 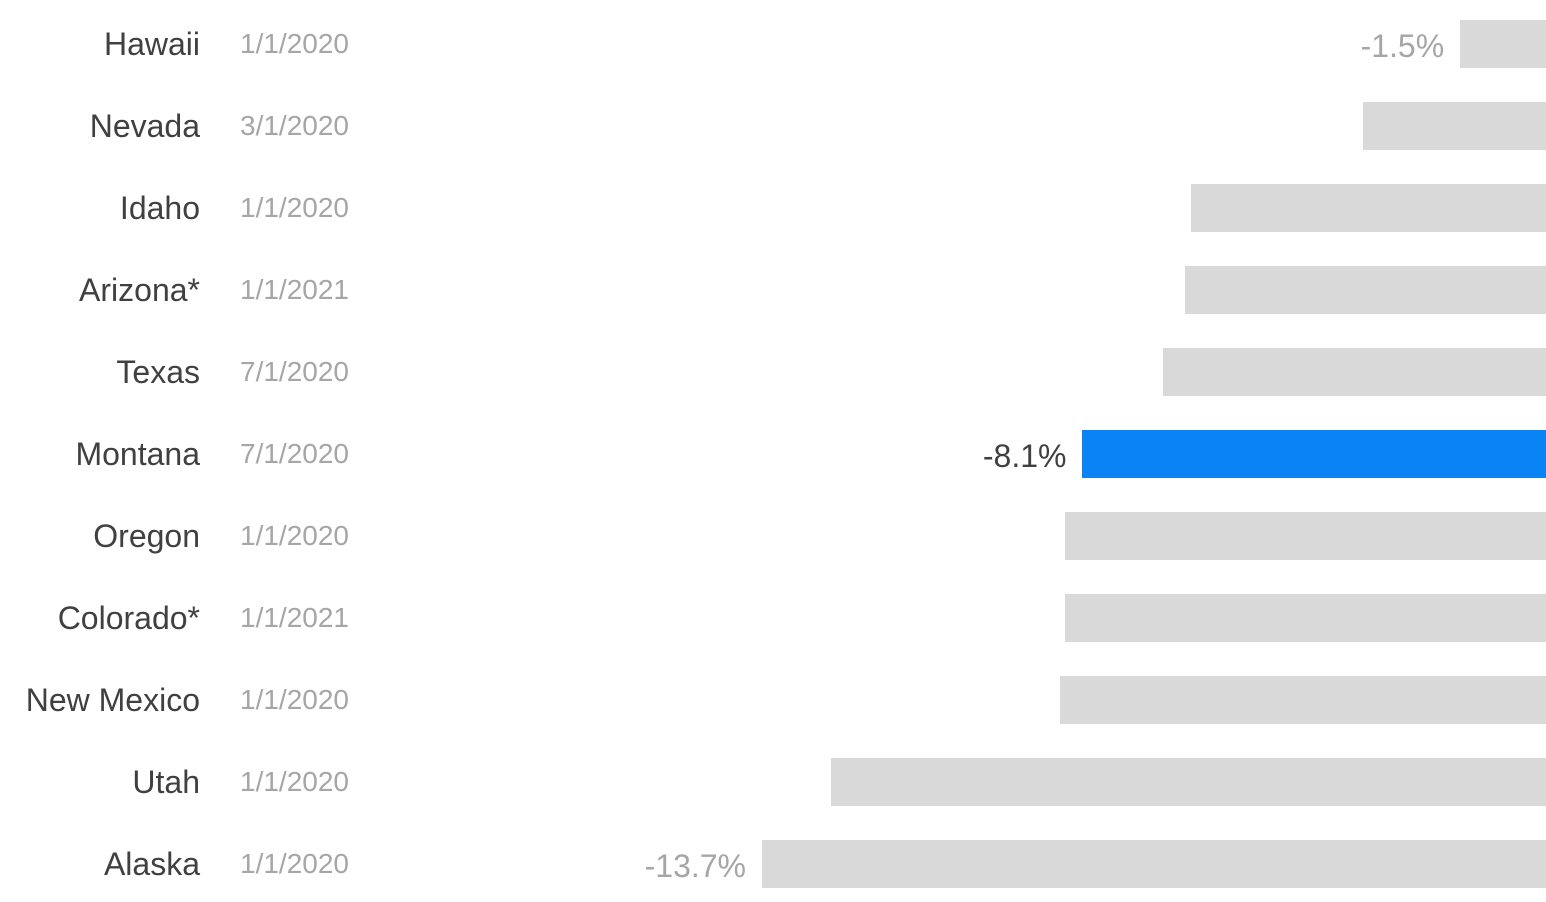 What do you see at coordinates (159, 208) in the screenshot?
I see `state-label: Idaho` at bounding box center [159, 208].